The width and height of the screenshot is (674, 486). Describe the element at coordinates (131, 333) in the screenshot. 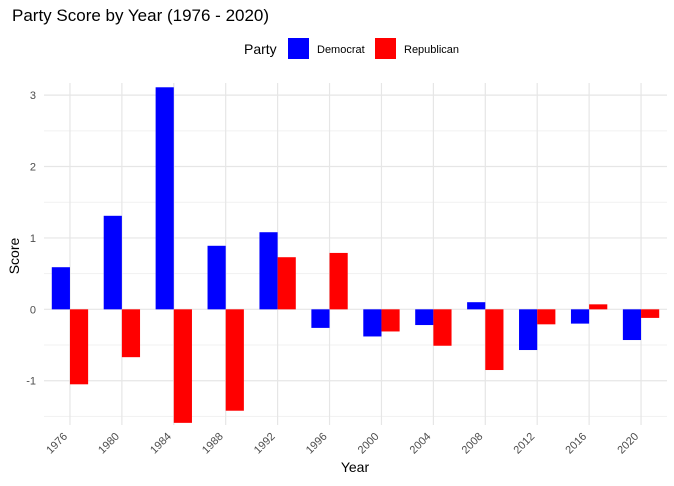

I see `bar-republican-1980` at that location.